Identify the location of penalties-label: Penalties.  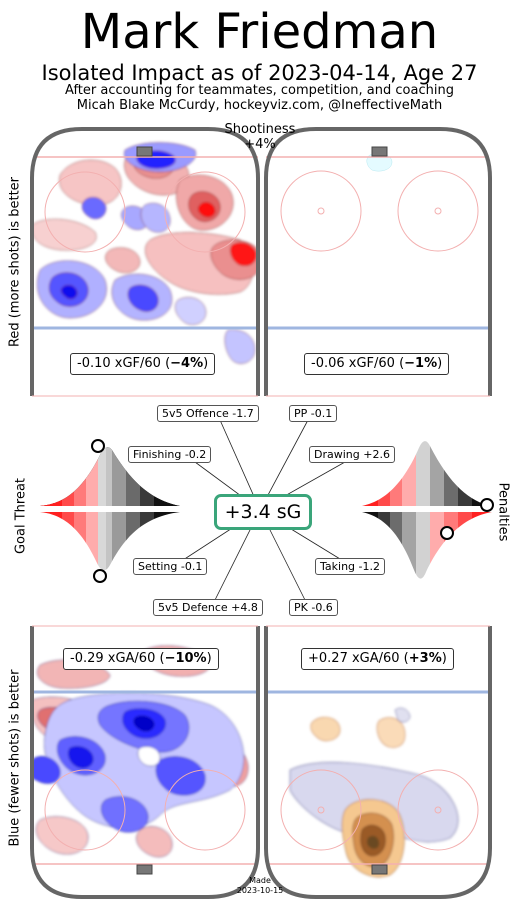
(503, 512).